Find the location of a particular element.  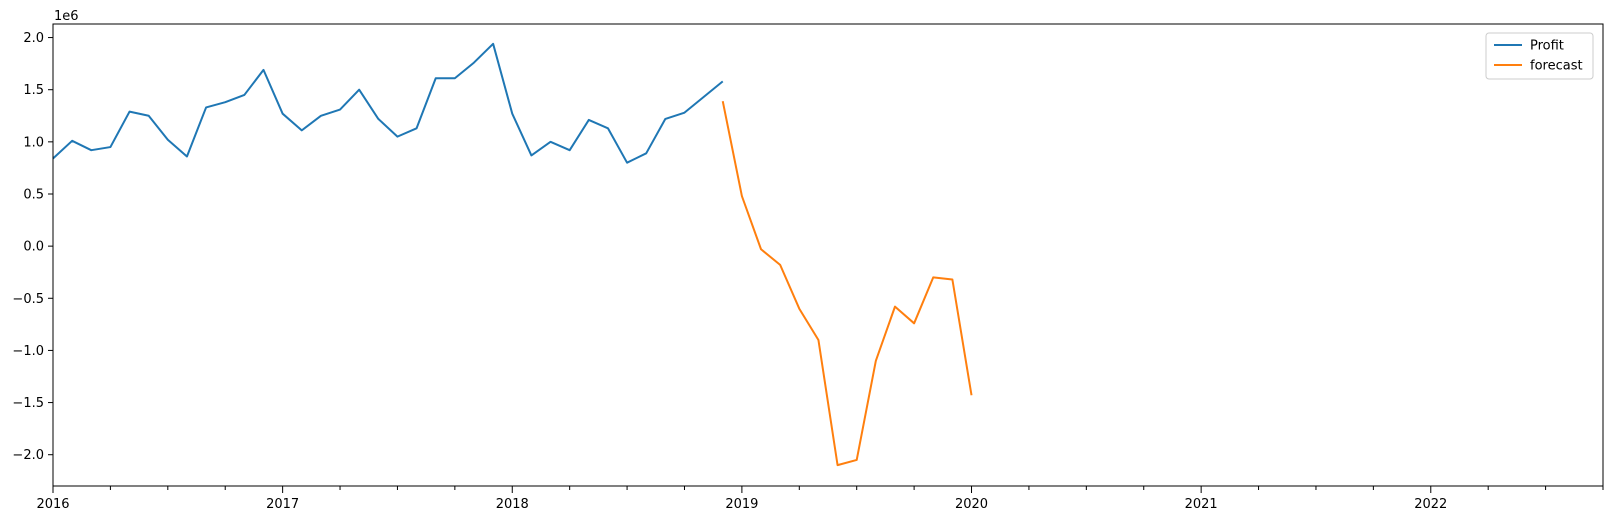

y-tick-label: −0.5 is located at coordinates (28, 299).